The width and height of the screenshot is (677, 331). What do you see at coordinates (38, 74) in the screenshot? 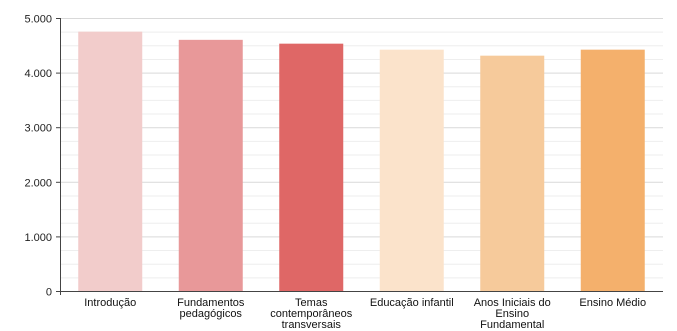
I see `y-tick-label: 4.000` at bounding box center [38, 74].